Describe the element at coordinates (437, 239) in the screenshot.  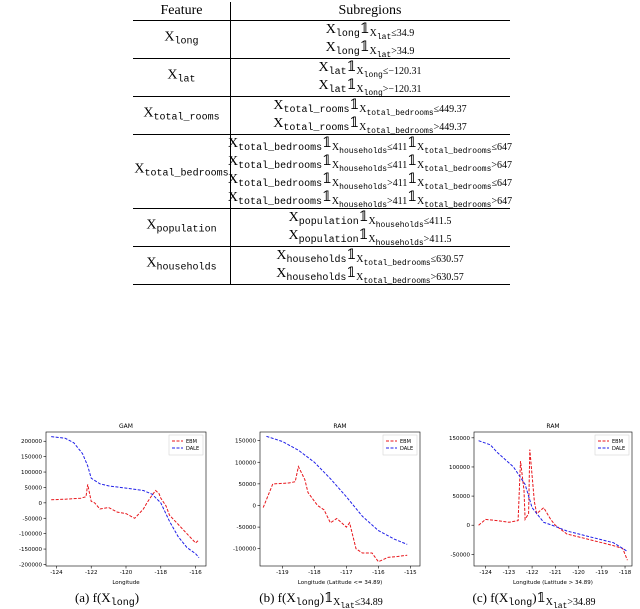
I see `math-token: >411.5` at that location.